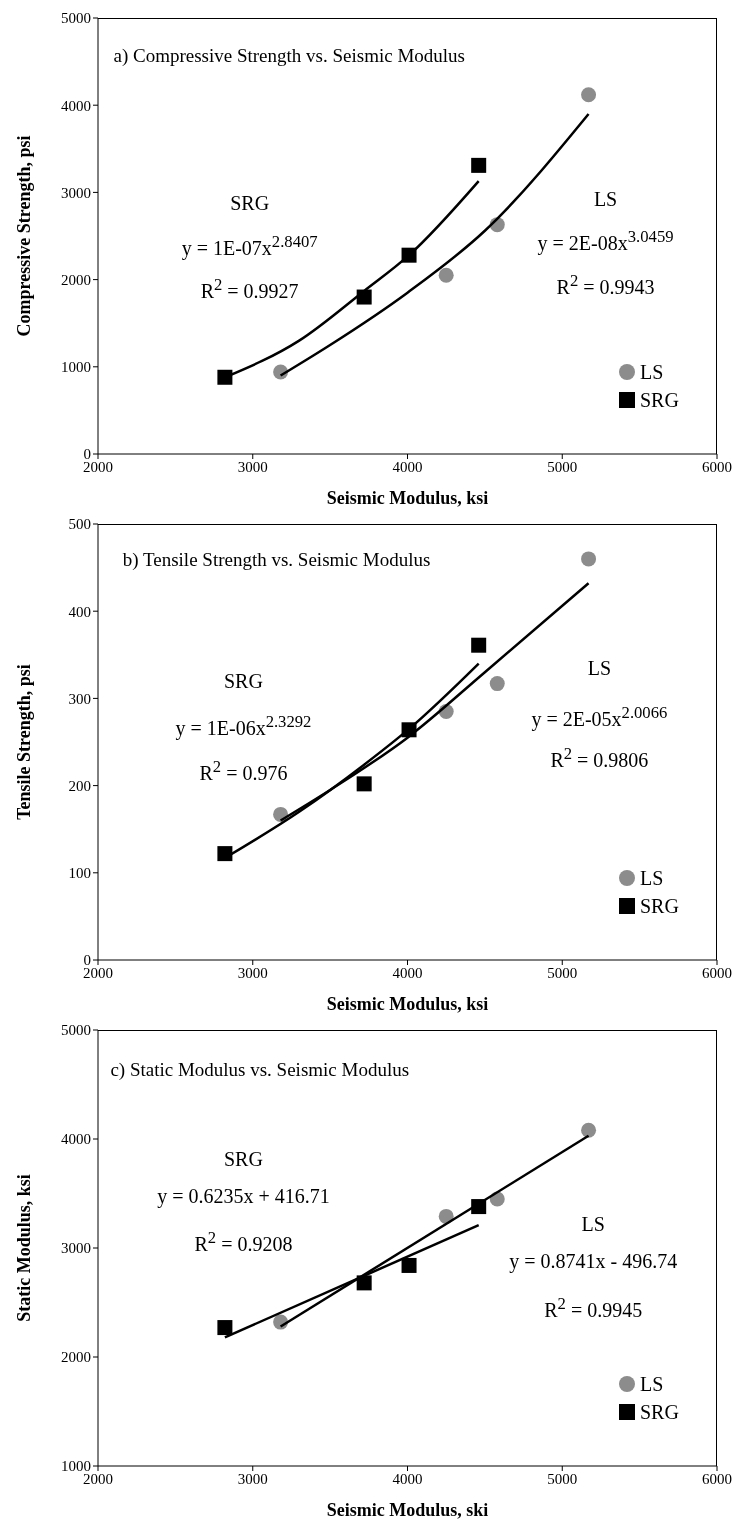  I want to click on text: a) Compressive Strength vs. Seismic Modulus, so click(289, 56).